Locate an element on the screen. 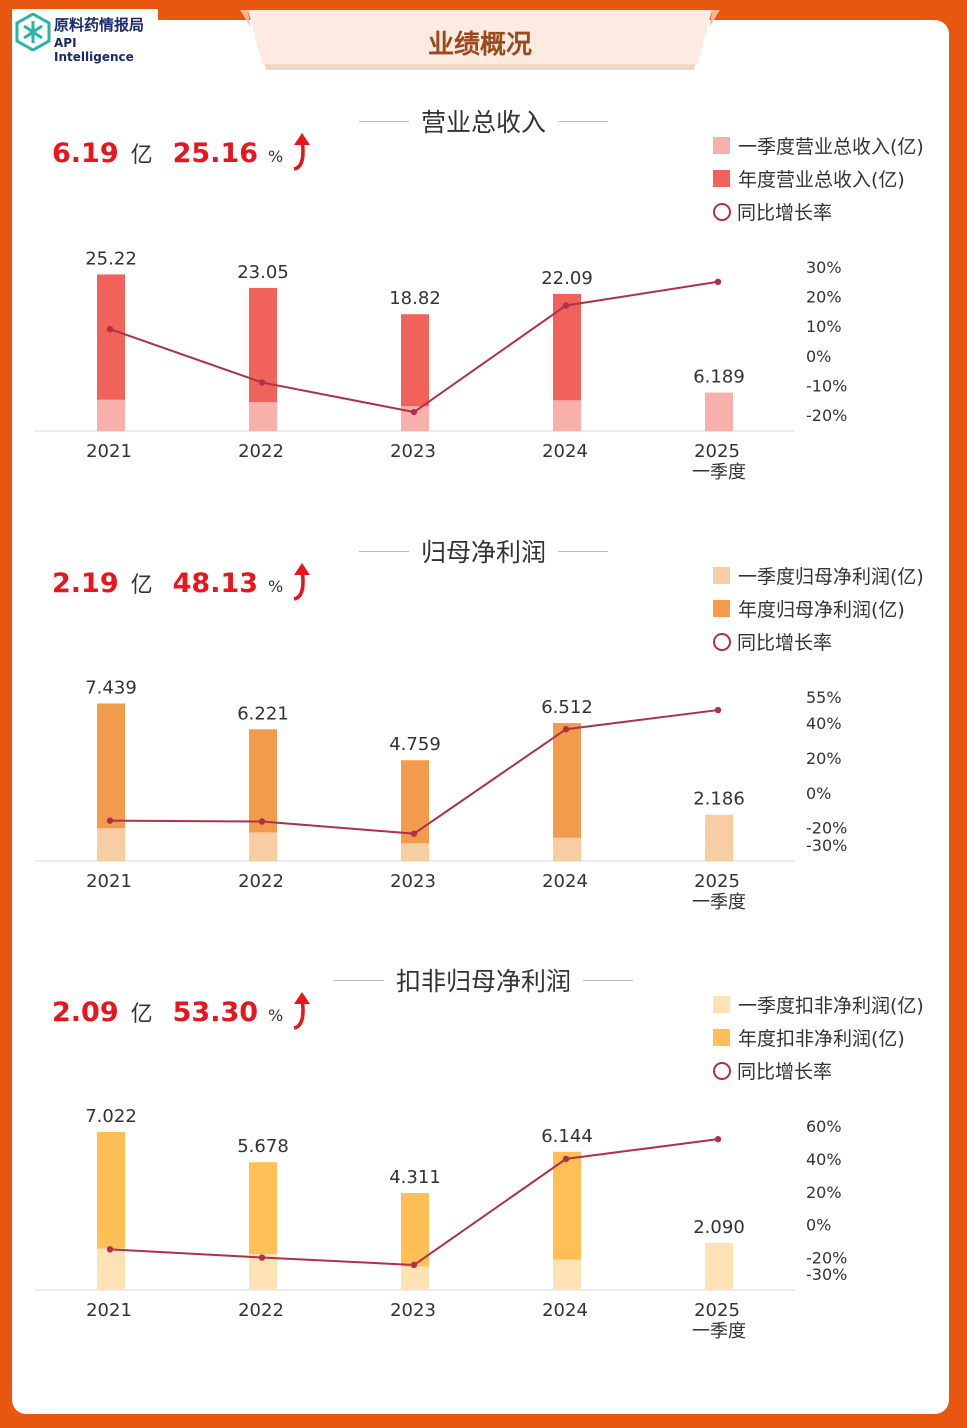  legend: 一季度扣非净利润(亿) 年度扣非净利润(亿) 同比增长率 is located at coordinates (818, 1037).